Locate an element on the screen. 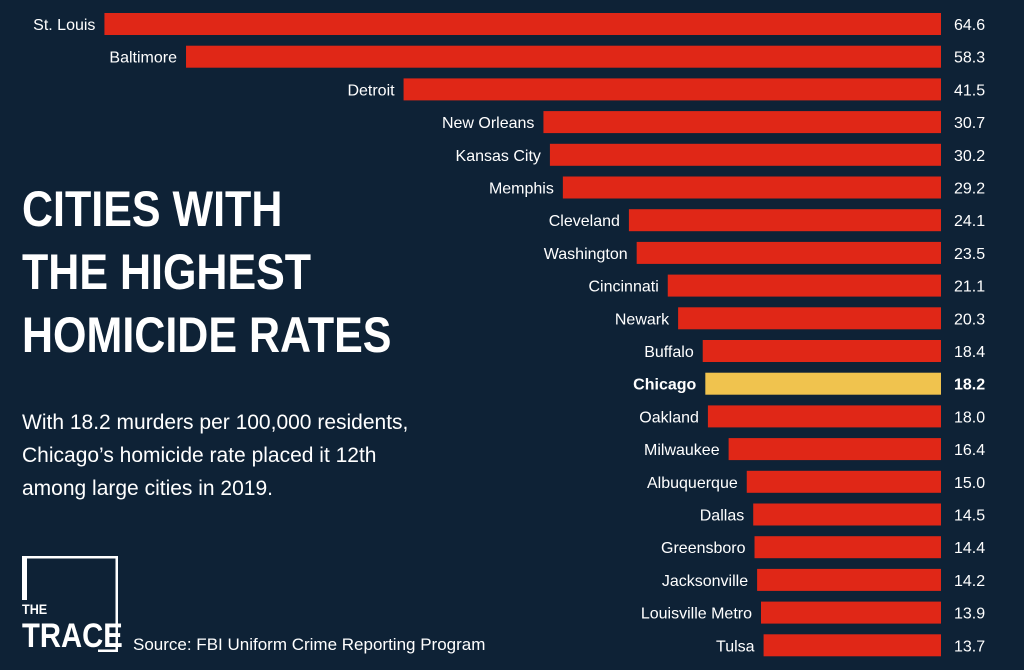 This screenshot has width=1024, height=670. value-label: 14.2 is located at coordinates (969, 581).